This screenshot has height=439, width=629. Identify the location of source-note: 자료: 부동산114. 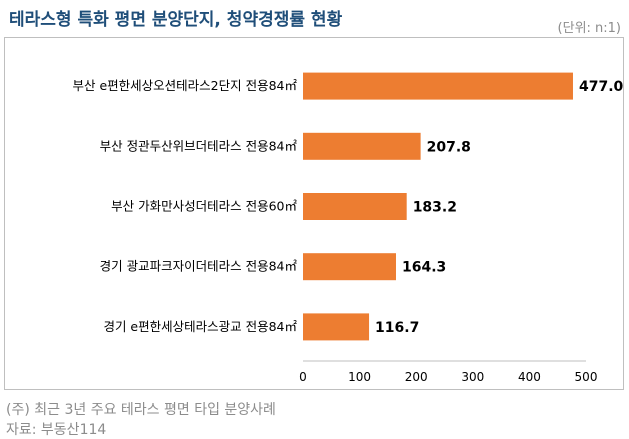
(56, 430).